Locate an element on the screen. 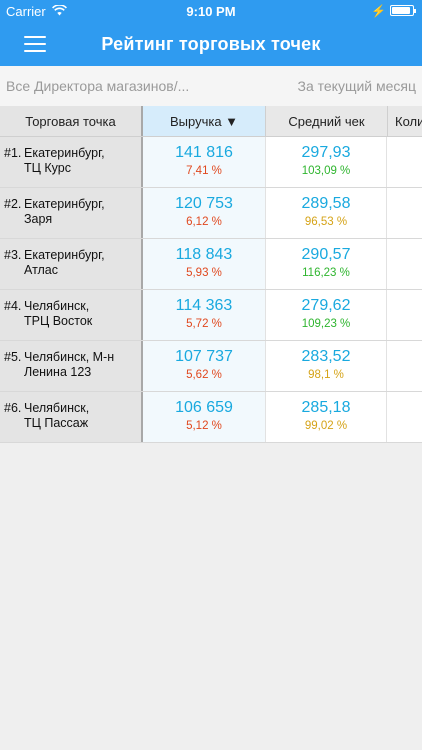 The width and height of the screenshot is (422, 750). rank-label: #2. is located at coordinates (13, 204).